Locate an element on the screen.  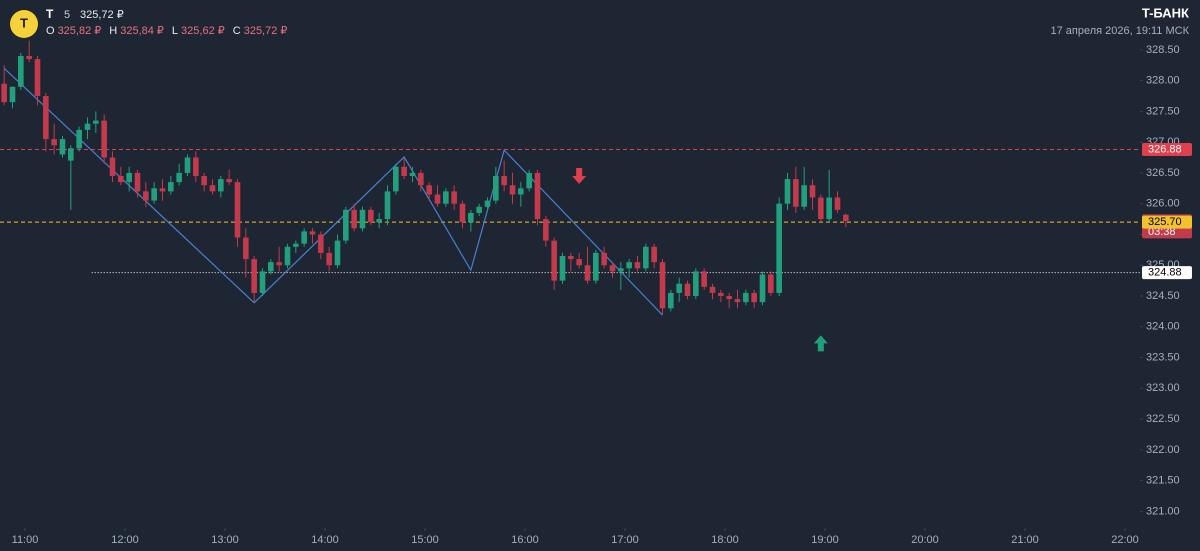
ohlc-value: 325,72 ₽ is located at coordinates (266, 31).